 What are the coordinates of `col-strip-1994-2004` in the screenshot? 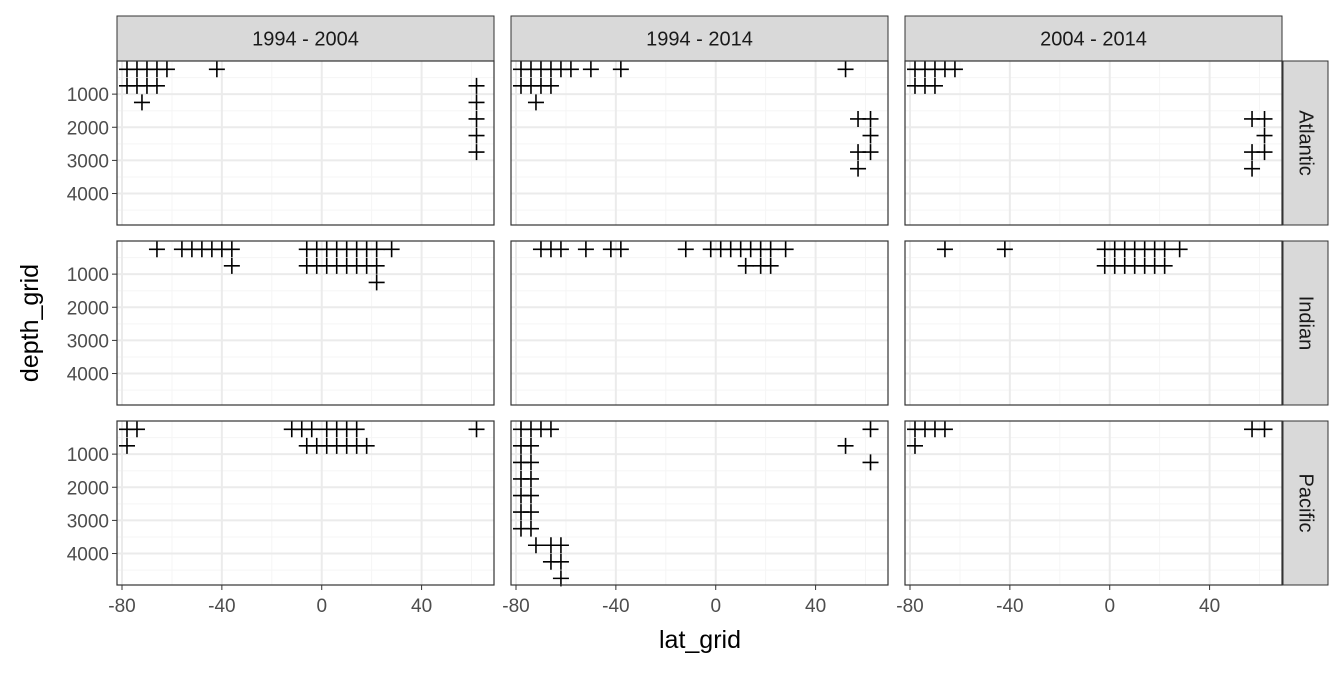 It's located at (305, 38).